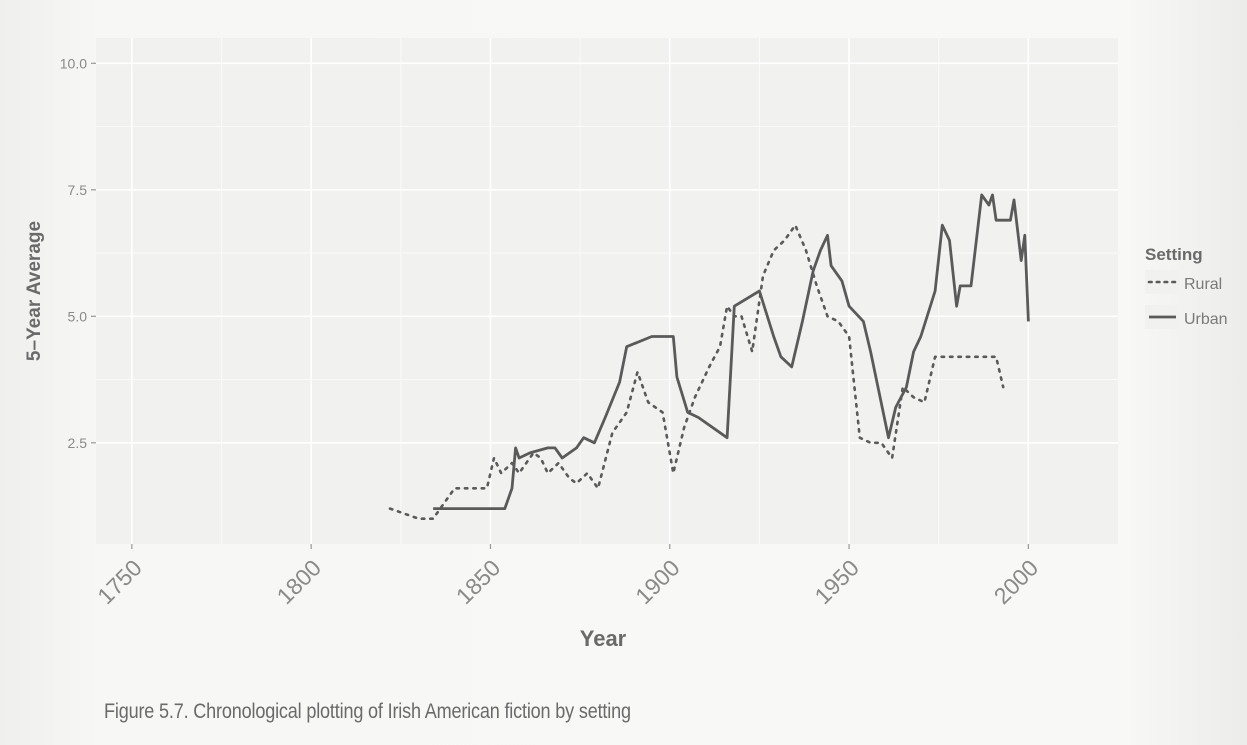 This screenshot has width=1247, height=745. What do you see at coordinates (73, 63) in the screenshot?
I see `y-tick-label: 10.0` at bounding box center [73, 63].